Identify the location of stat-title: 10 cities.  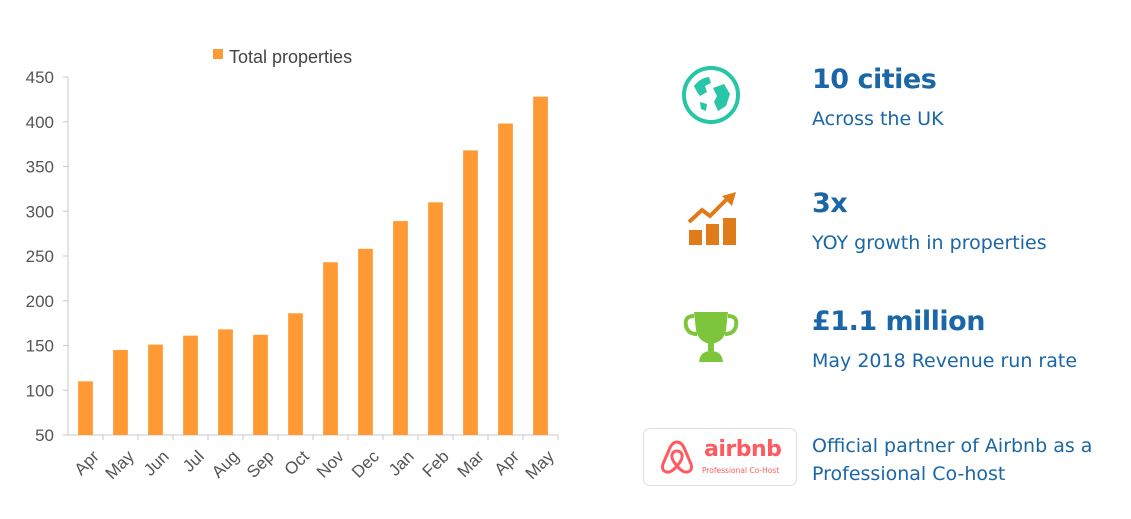
(874, 79).